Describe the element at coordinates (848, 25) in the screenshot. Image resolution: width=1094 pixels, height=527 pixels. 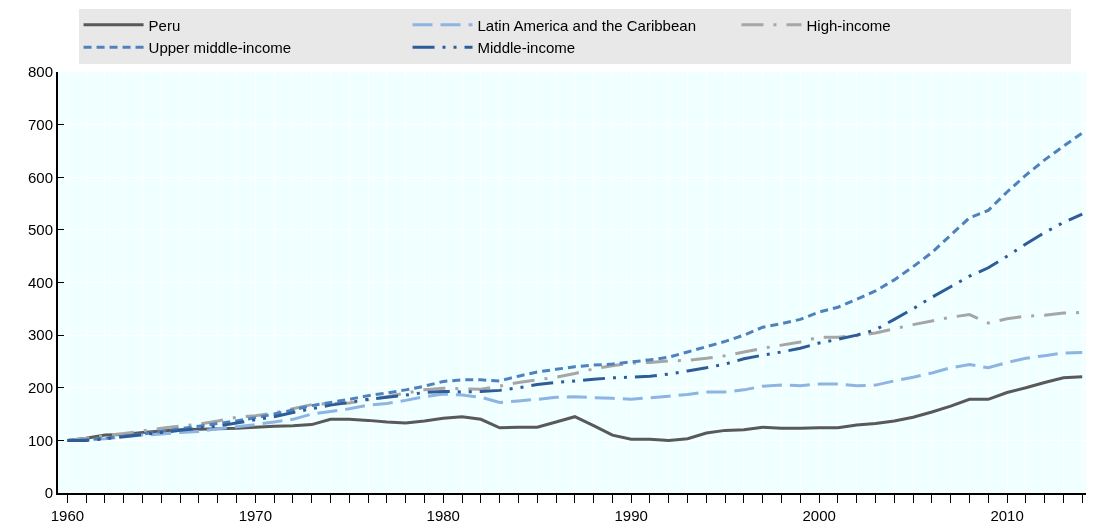
I see `legend-label: High-income` at that location.